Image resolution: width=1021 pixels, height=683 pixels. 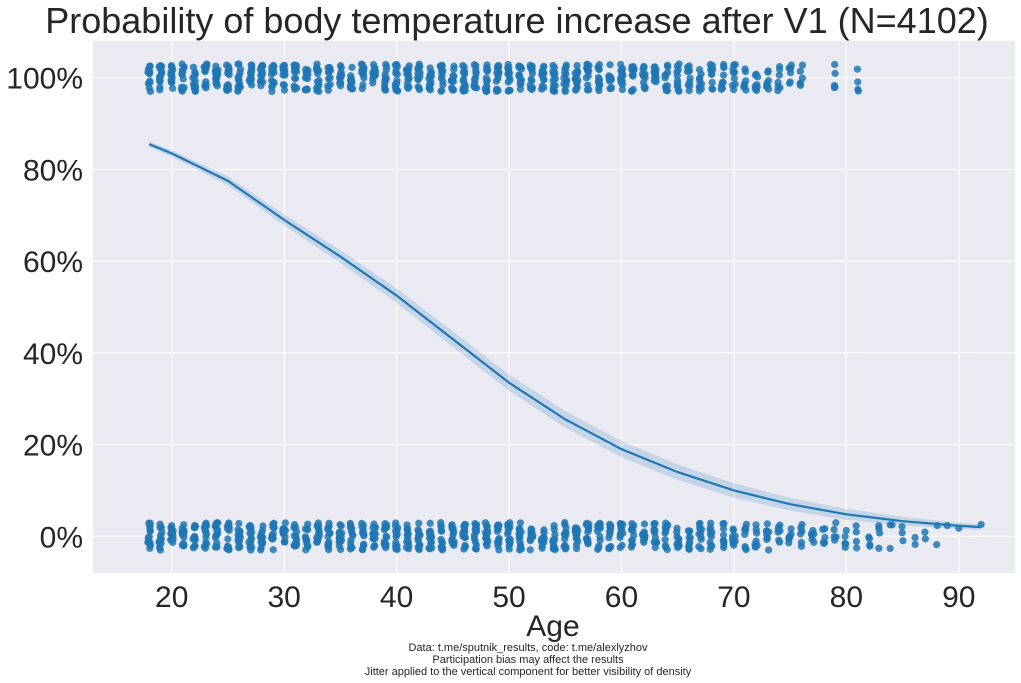 I want to click on x-tick-label: 70, so click(x=733, y=597).